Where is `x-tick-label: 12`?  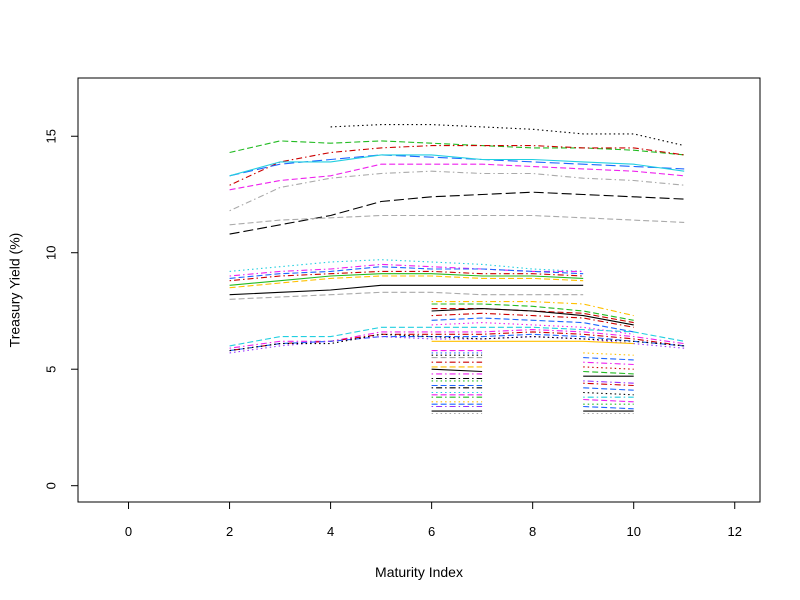 x-tick-label: 12 is located at coordinates (735, 531).